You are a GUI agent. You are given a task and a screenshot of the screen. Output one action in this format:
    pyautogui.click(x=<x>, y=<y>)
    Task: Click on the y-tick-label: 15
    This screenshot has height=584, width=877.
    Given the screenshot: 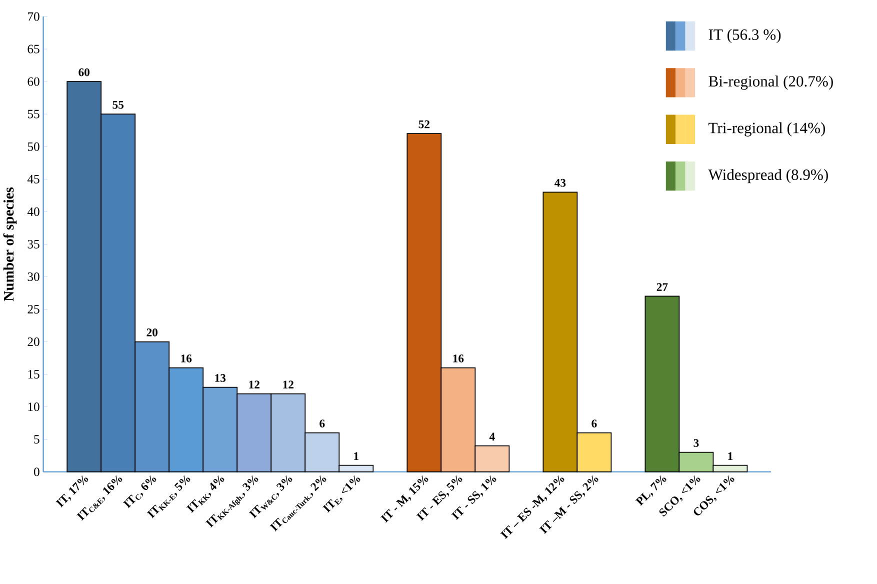 What is the action you would take?
    pyautogui.click(x=34, y=374)
    